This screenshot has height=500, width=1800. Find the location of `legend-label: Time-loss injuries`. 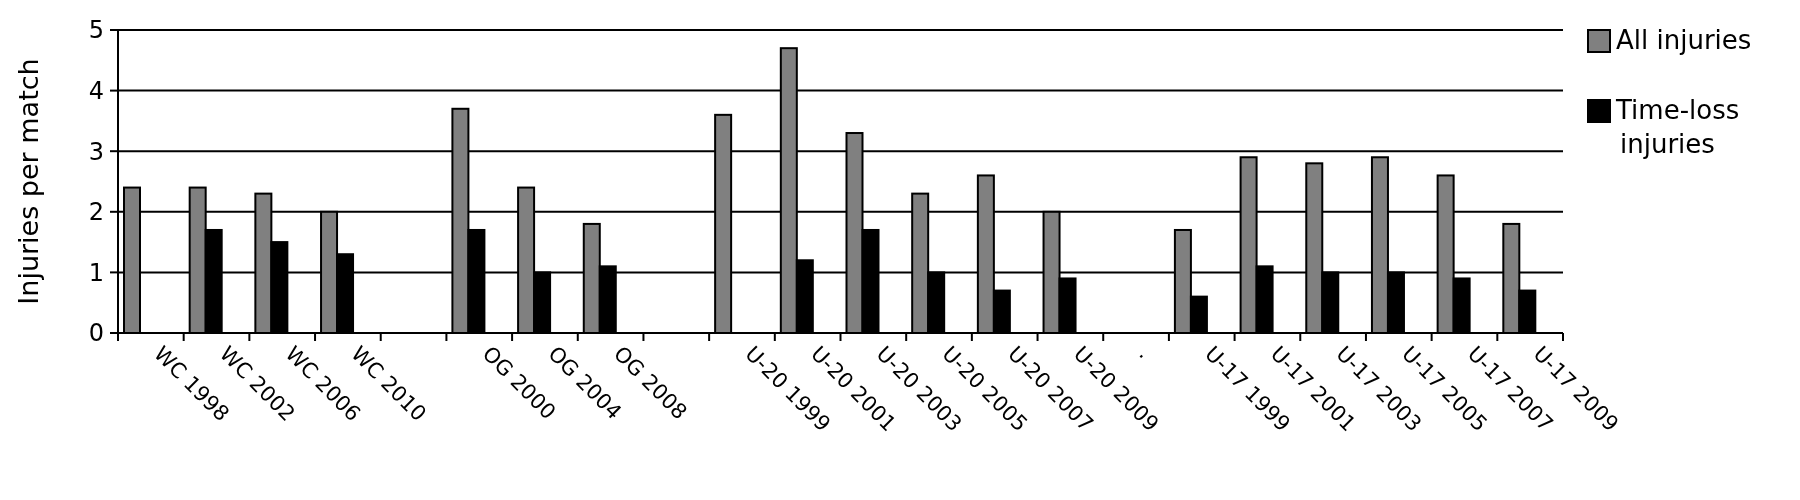

legend-label: Time-loss injuries is located at coordinates (1677, 127).